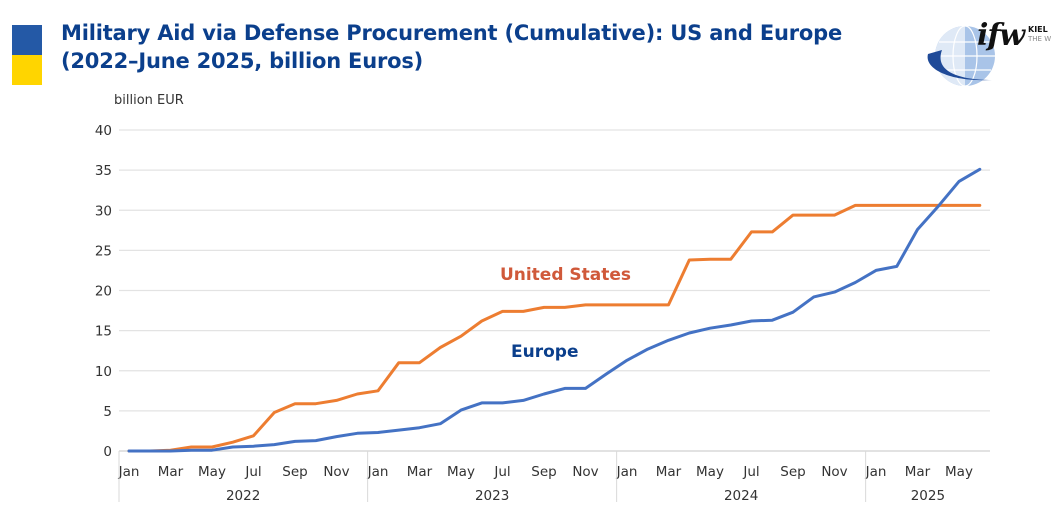  I want to click on series-label-united-states: United States, so click(565, 275).